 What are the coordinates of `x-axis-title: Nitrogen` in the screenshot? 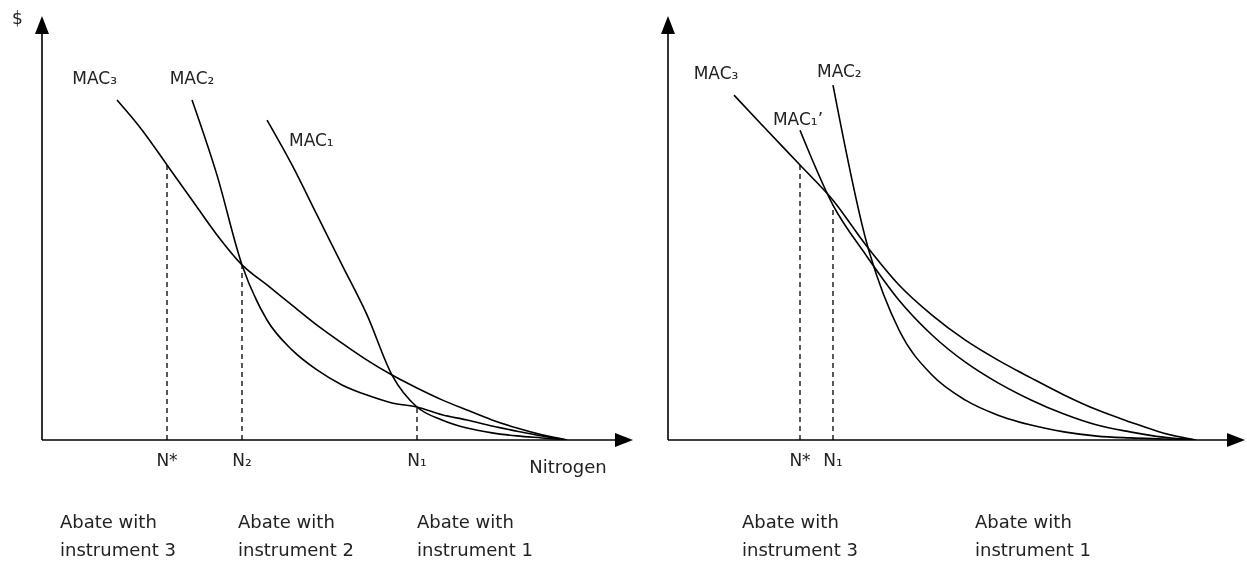 It's located at (568, 466).